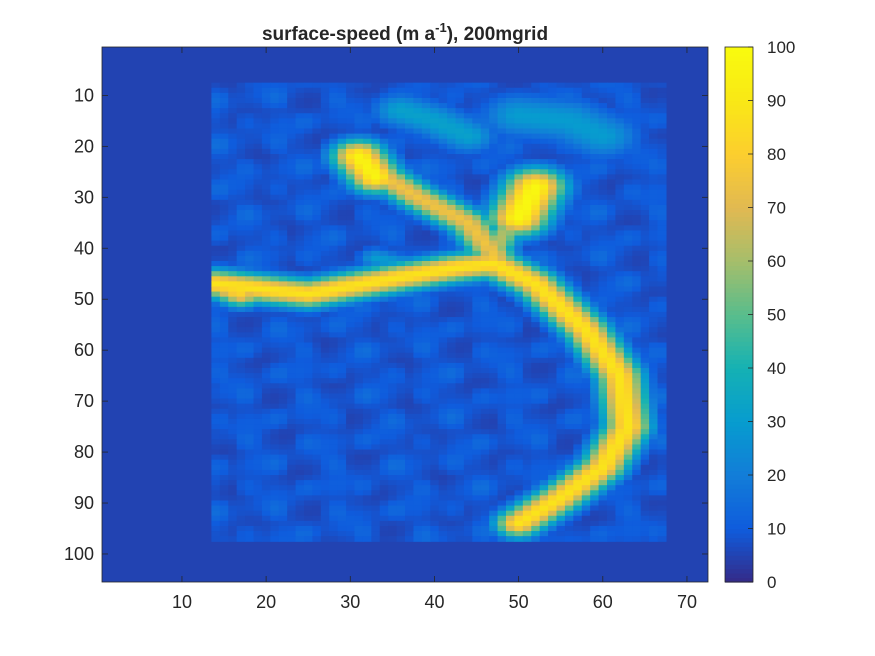 This screenshot has width=875, height=656. I want to click on y-tick-label: 50, so click(84, 299).